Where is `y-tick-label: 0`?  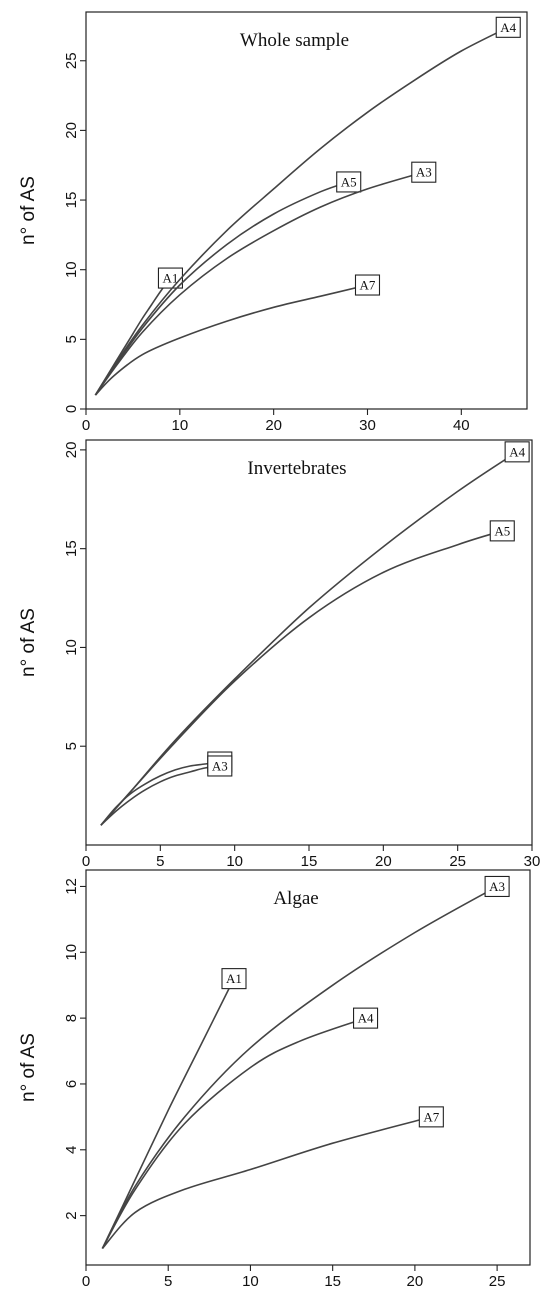
y-tick-label: 0 is located at coordinates (71, 409).